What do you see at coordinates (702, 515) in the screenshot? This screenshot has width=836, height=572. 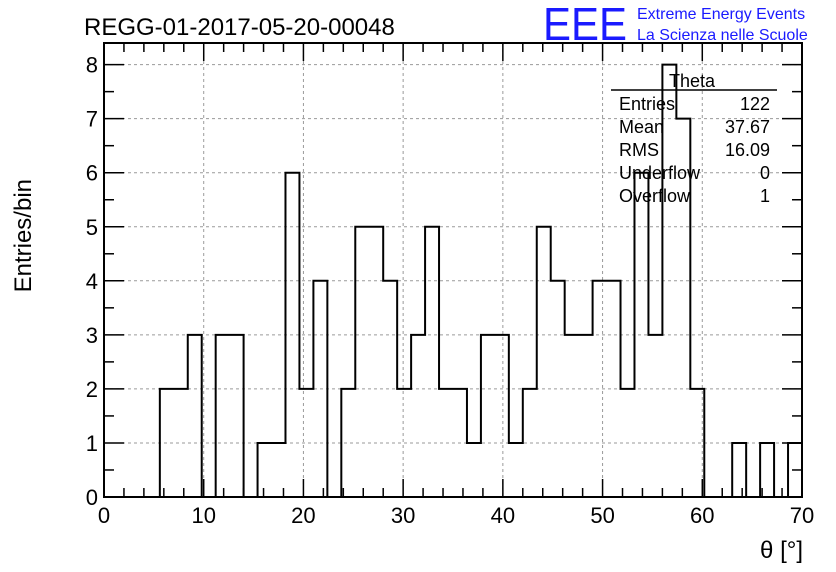 I see `x-tick-label: 60` at bounding box center [702, 515].